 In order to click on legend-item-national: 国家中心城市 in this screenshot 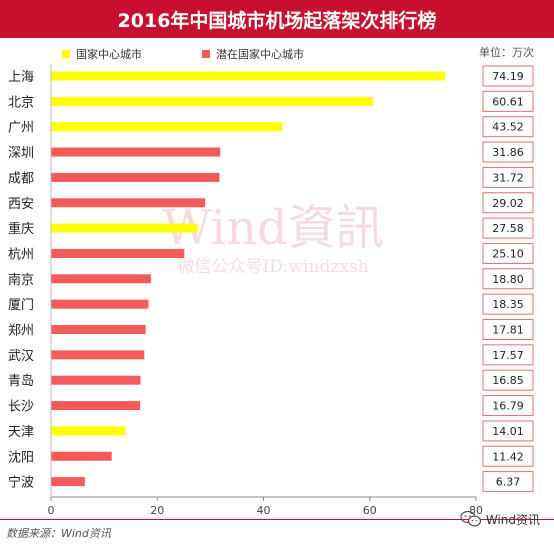, I will do `click(102, 54)`.